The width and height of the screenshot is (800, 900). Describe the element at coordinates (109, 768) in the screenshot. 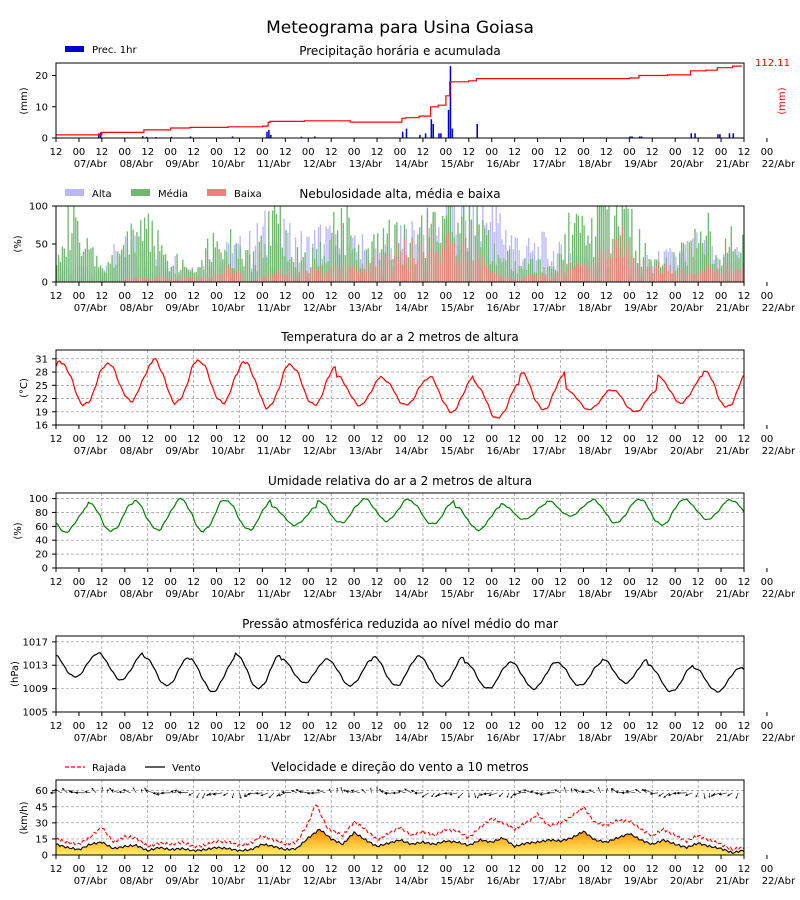

I see `legend-label-rajada: Rajada` at that location.